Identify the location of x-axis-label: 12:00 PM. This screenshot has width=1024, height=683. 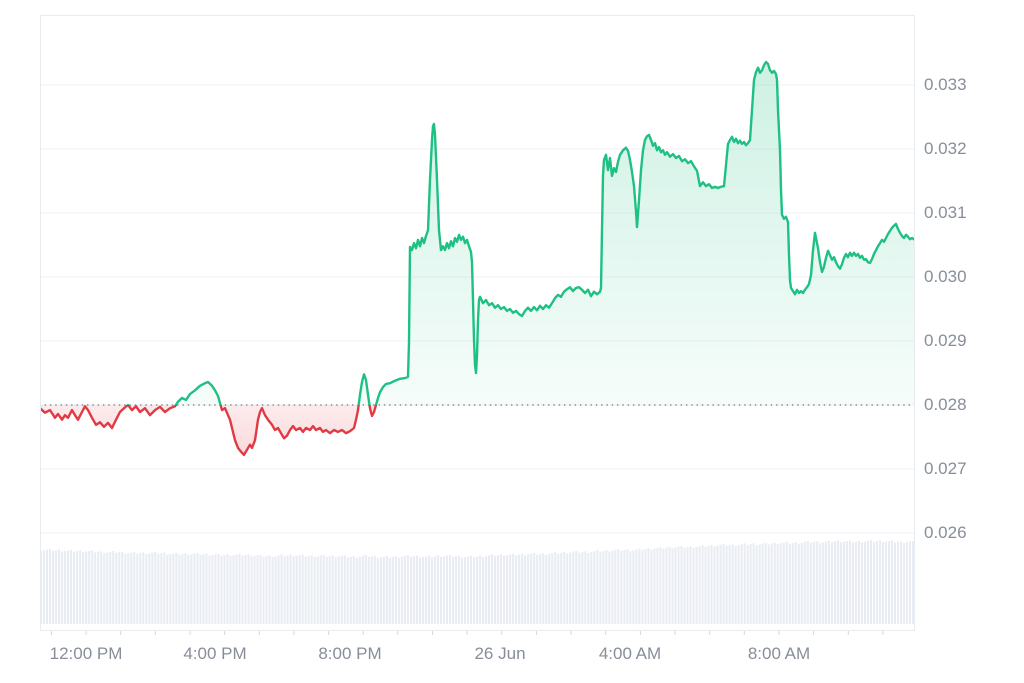
(86, 653).